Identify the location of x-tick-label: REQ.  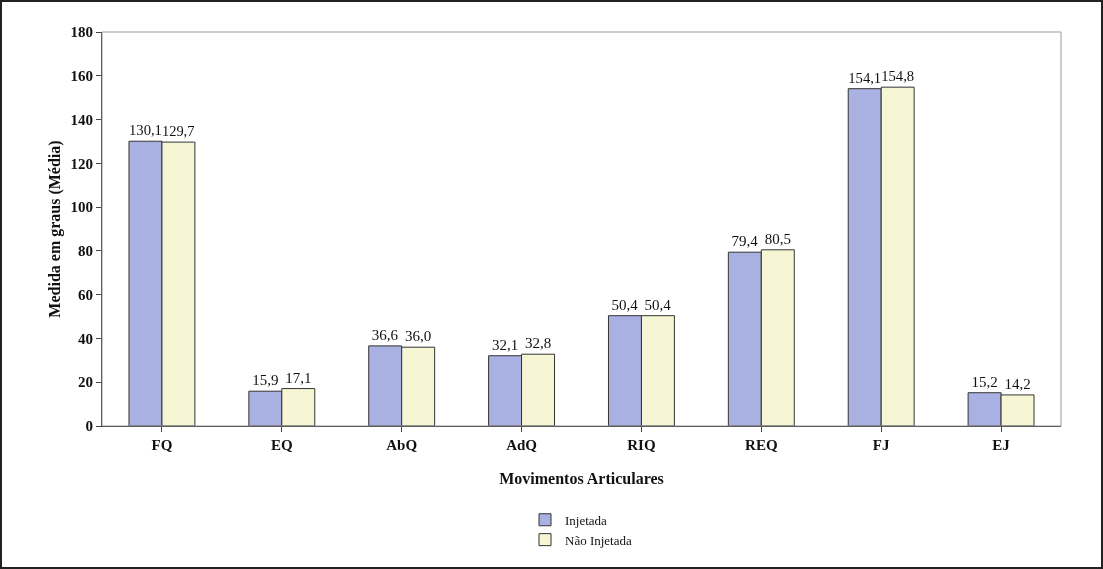
(761, 445).